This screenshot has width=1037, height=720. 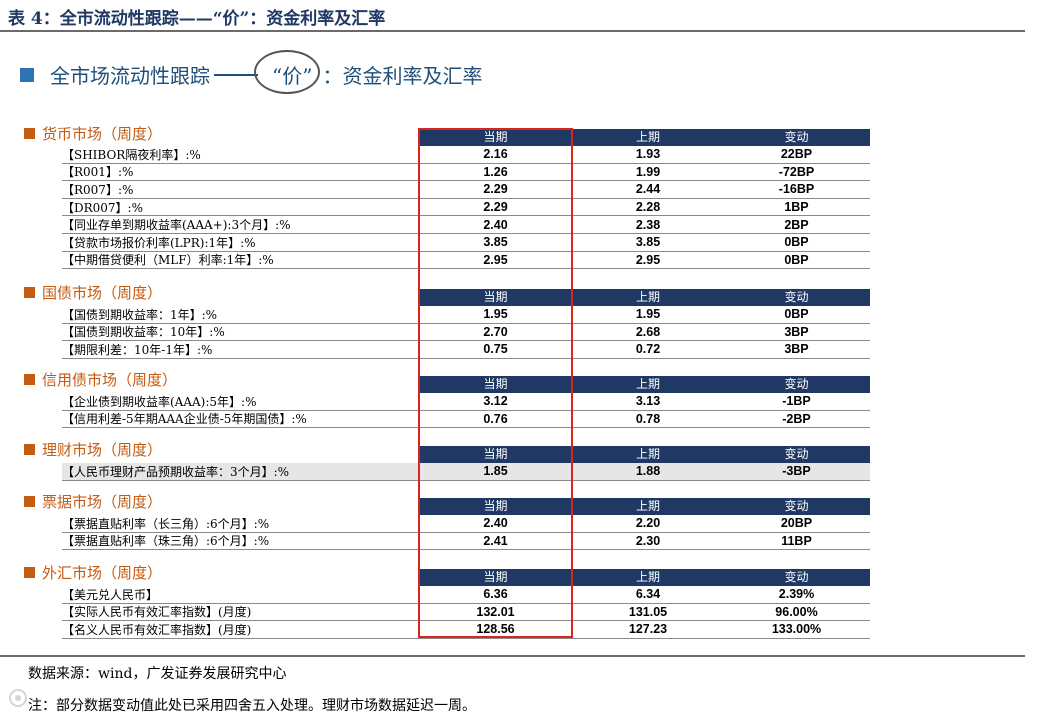 I want to click on row-current: 3.85, so click(x=495, y=242).